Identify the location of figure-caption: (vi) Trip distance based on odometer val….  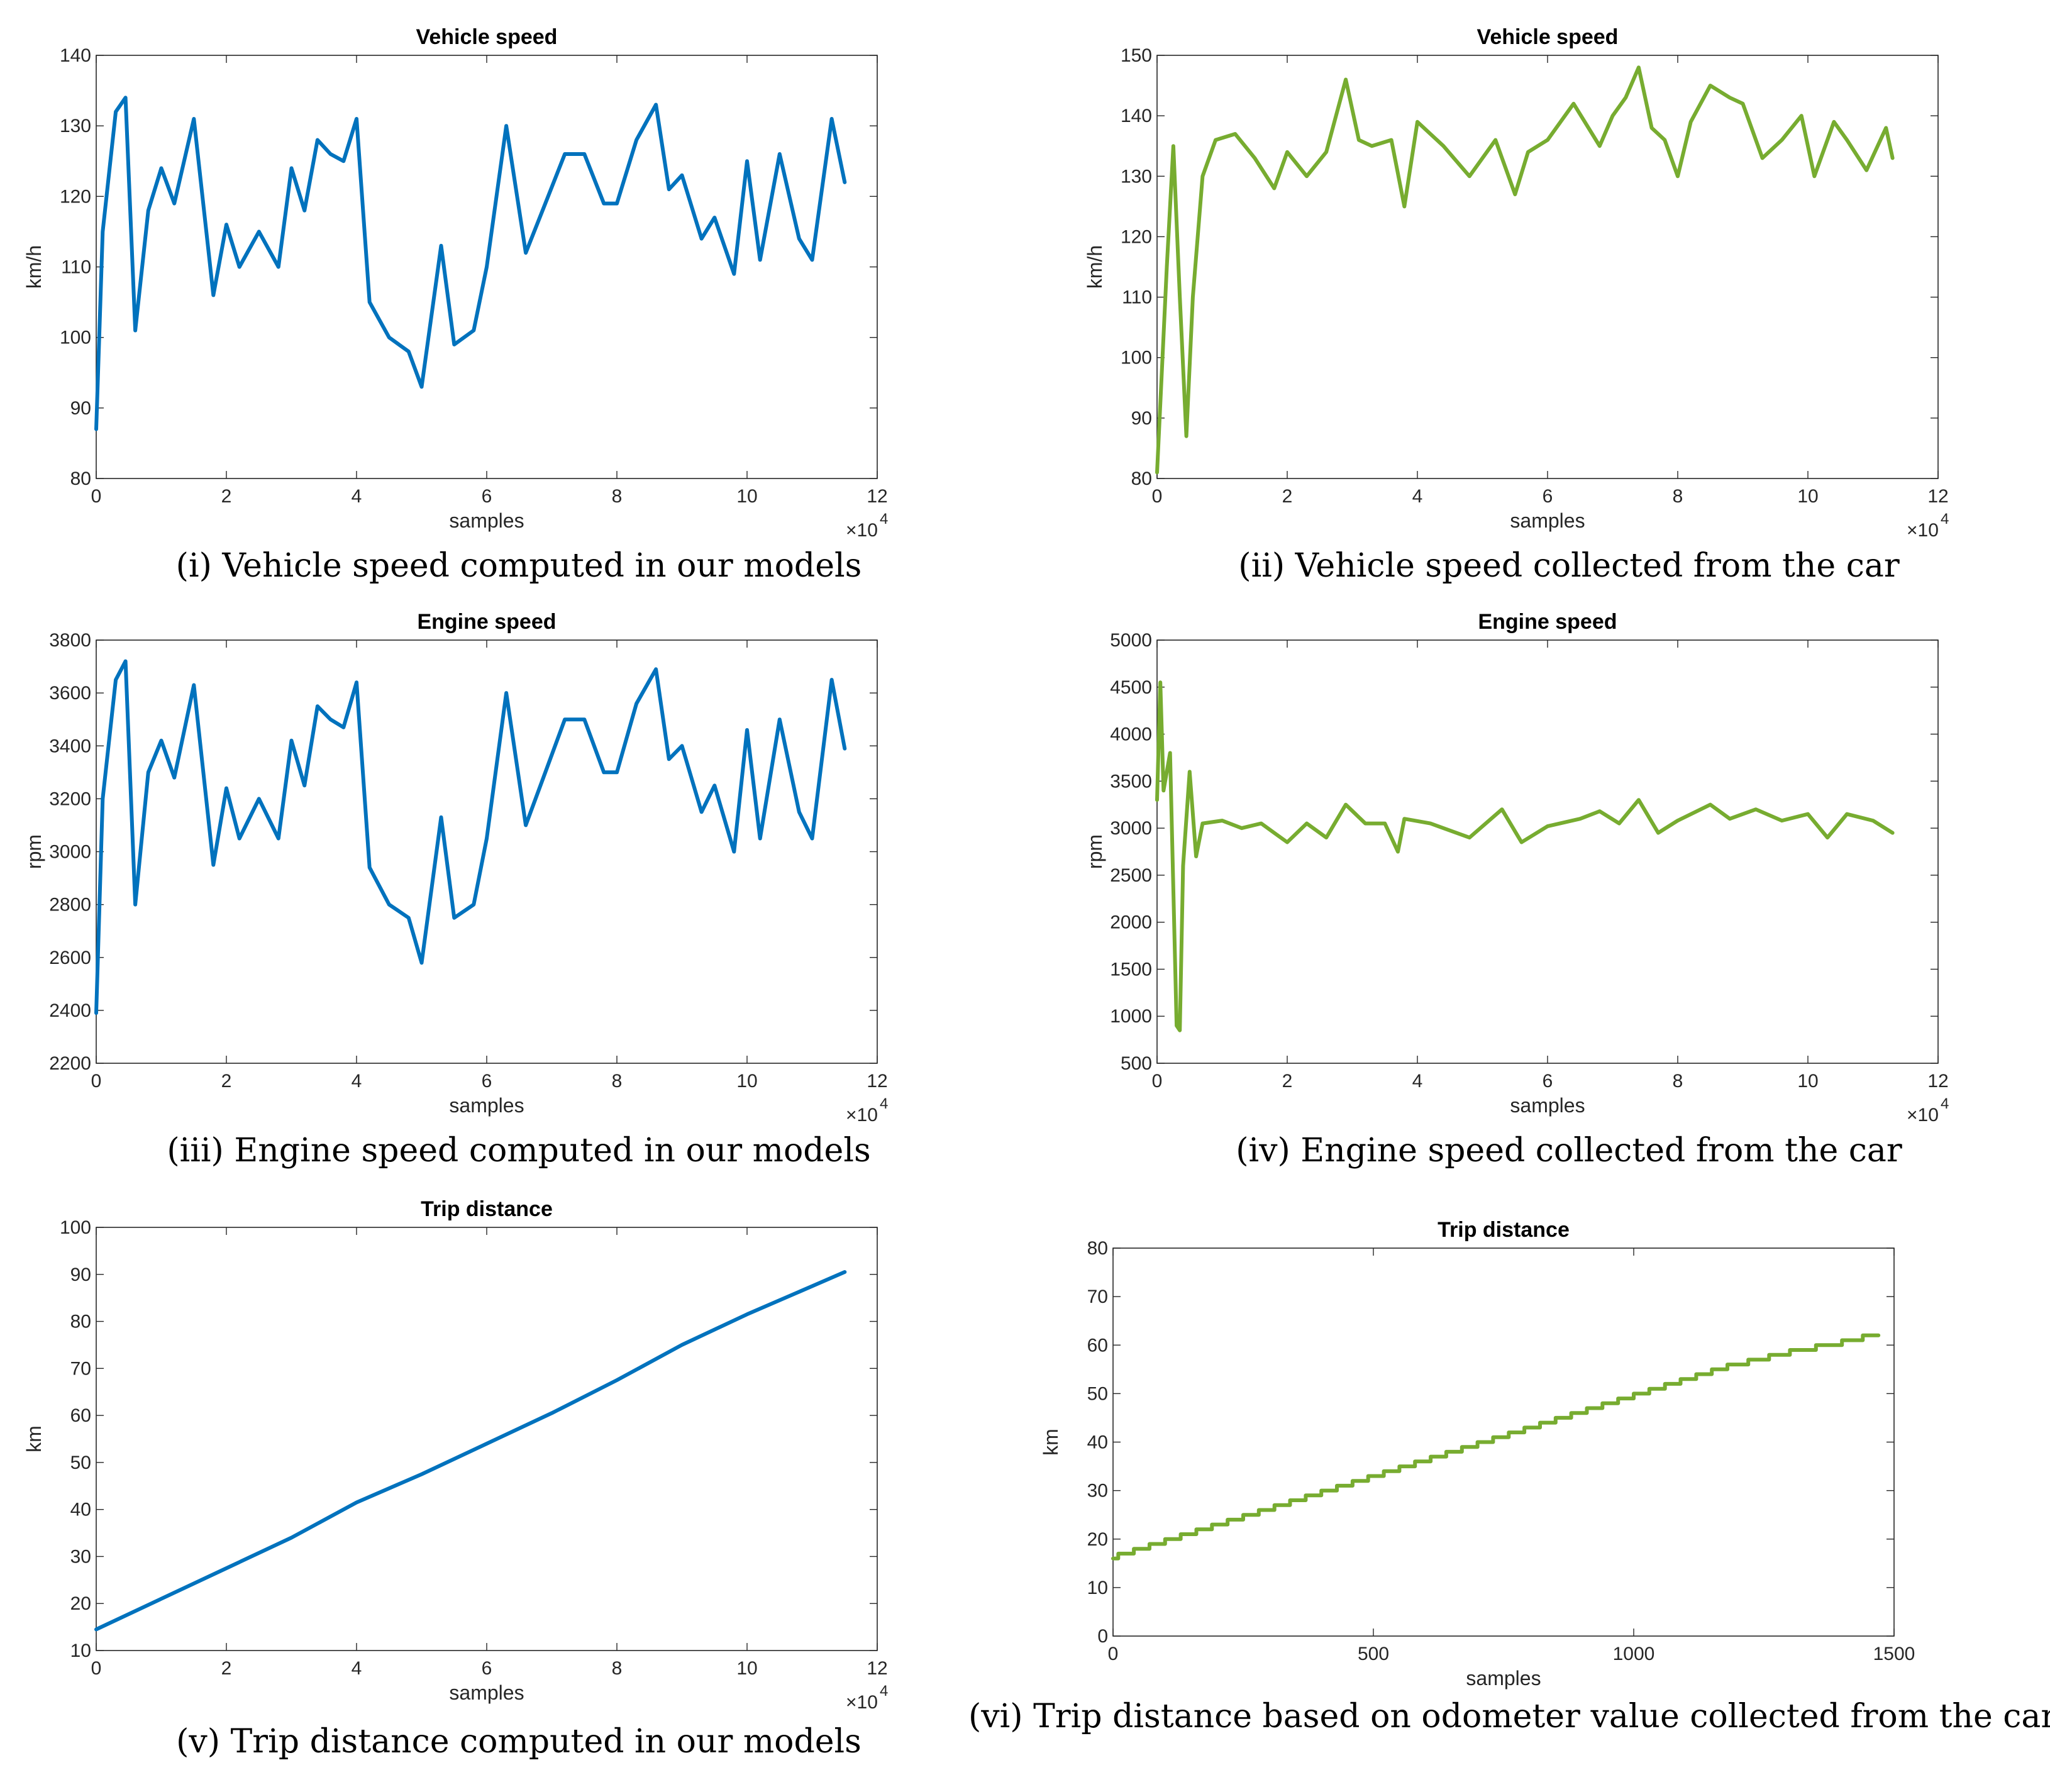
(1509, 1717).